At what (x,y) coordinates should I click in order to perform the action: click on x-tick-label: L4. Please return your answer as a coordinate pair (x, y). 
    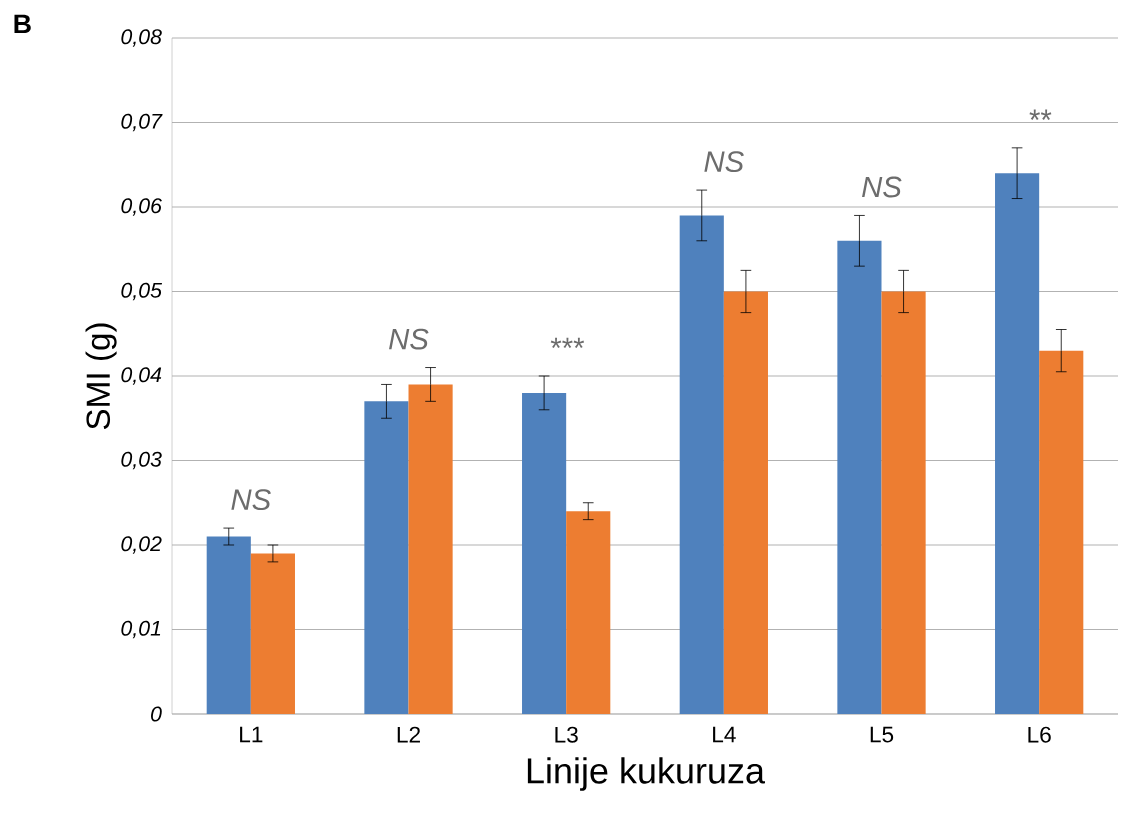
    Looking at the image, I should click on (724, 734).